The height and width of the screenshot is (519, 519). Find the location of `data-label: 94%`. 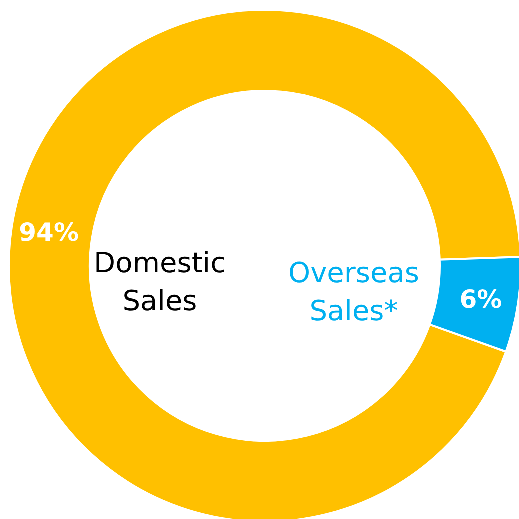

data-label: 94% is located at coordinates (49, 233).